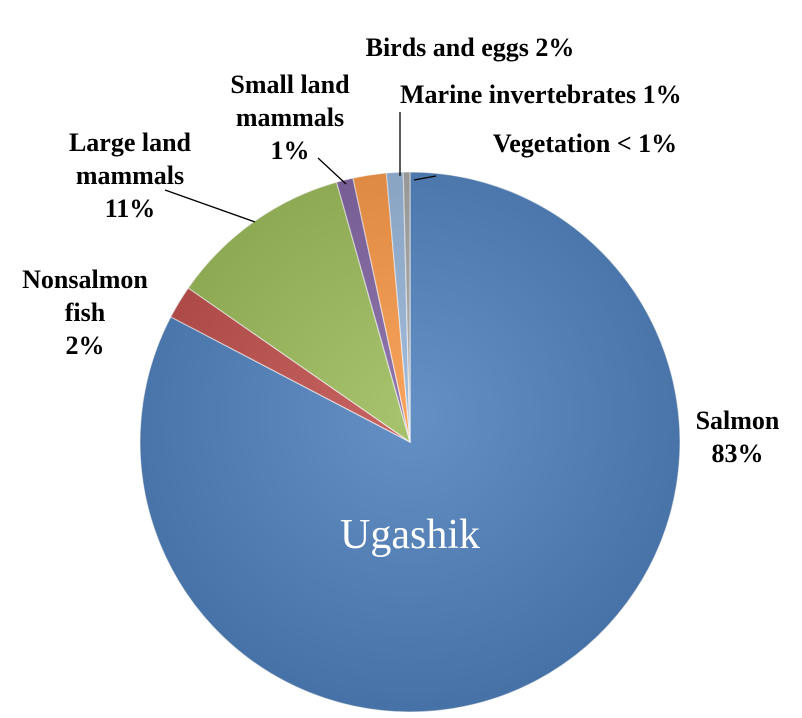  I want to click on slice-label: Vegetation < 1%, so click(585, 143).